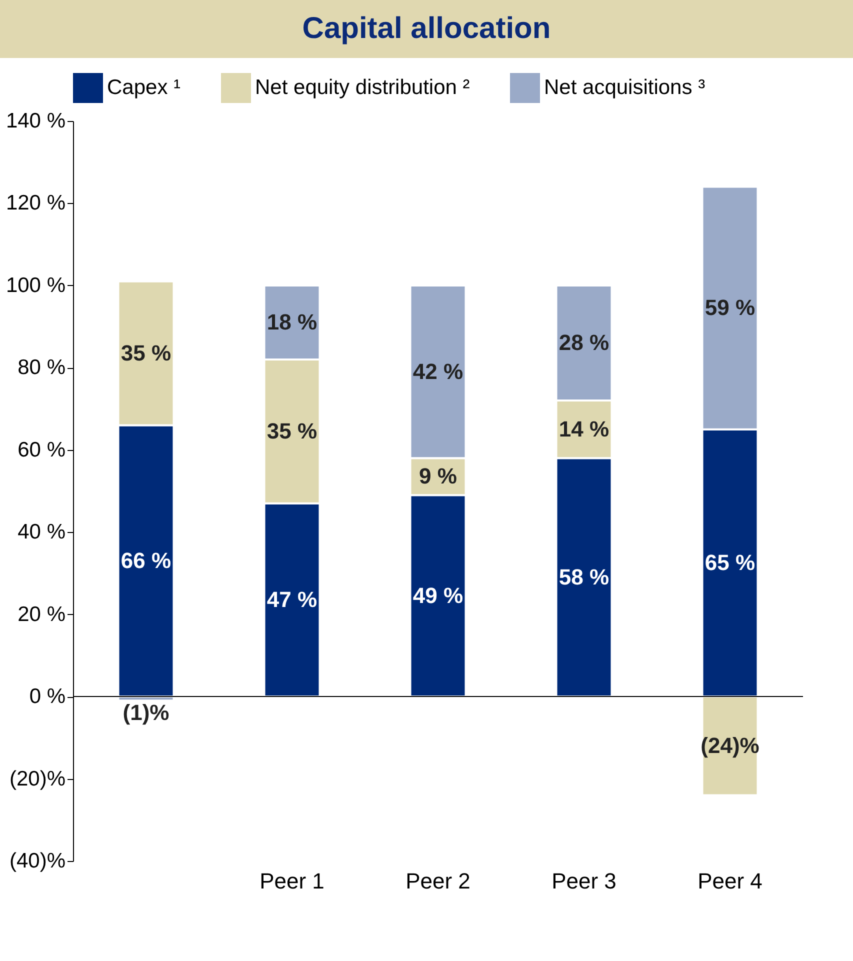 The height and width of the screenshot is (961, 853). What do you see at coordinates (584, 429) in the screenshot?
I see `data-label: 14 %` at bounding box center [584, 429].